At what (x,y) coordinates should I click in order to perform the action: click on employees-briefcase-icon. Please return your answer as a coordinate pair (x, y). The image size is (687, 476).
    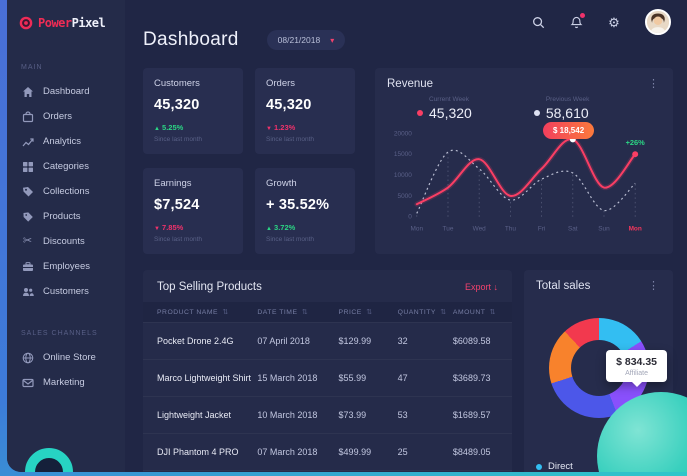
    Looking at the image, I should click on (27, 266).